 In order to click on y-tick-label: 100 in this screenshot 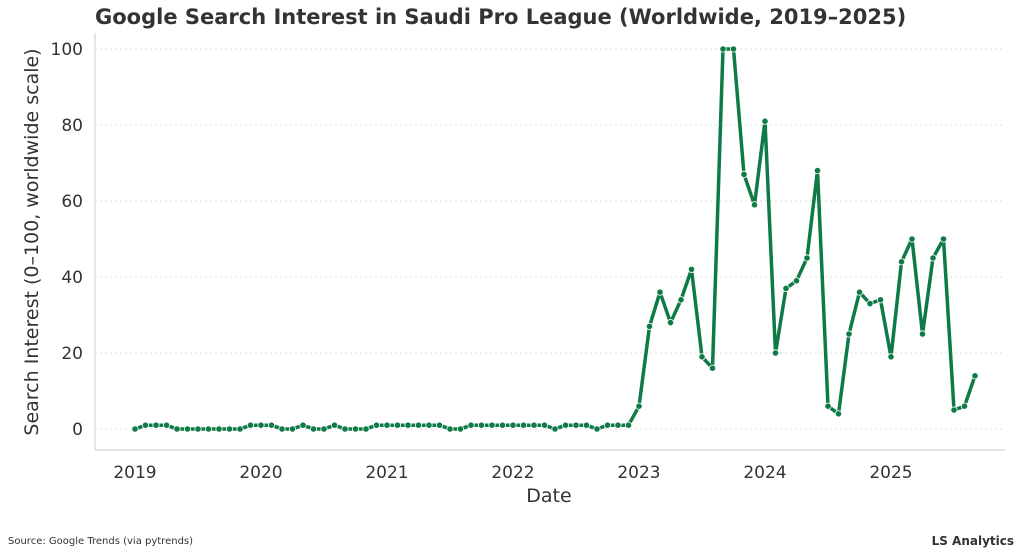, I will do `click(67, 50)`.